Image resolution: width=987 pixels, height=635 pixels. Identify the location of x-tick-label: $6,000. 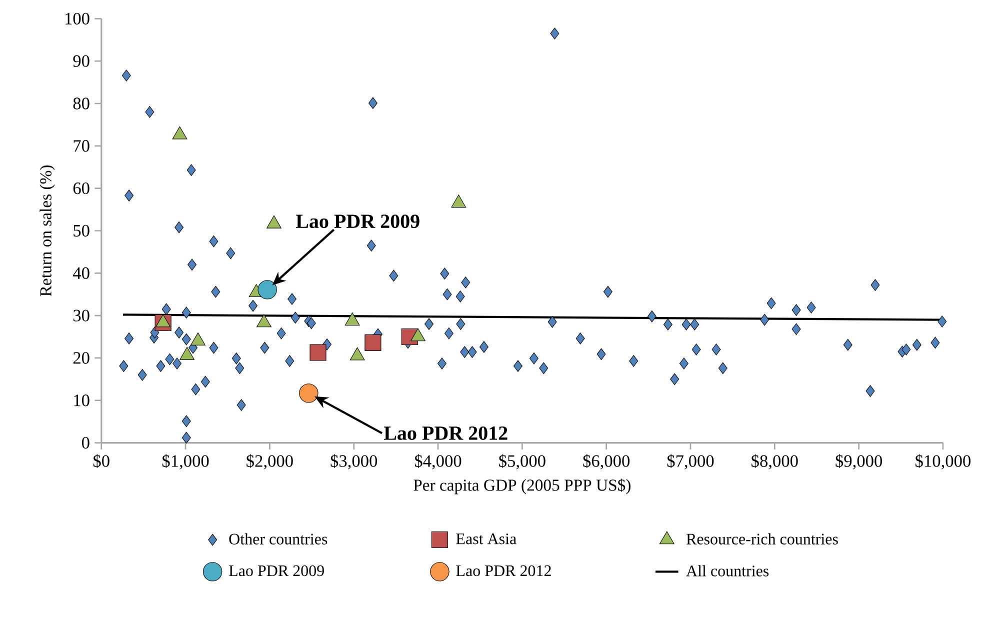
(606, 462).